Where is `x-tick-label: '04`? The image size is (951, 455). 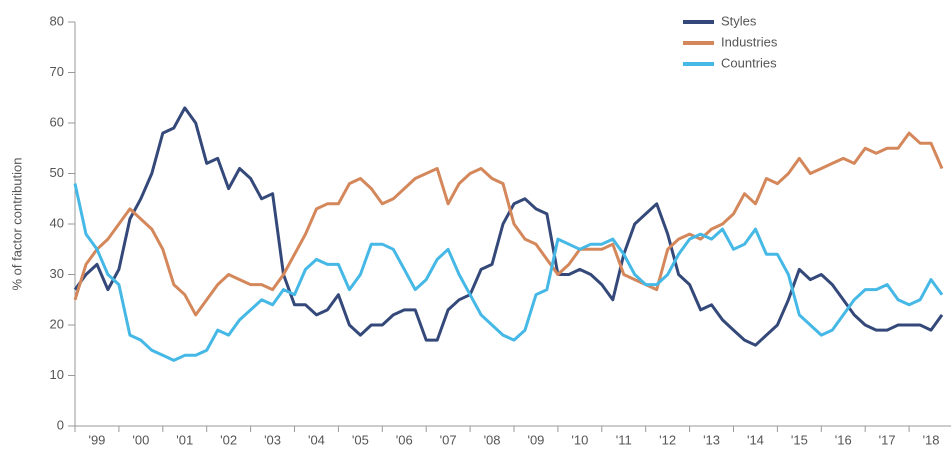
x-tick-label: '04 is located at coordinates (316, 439).